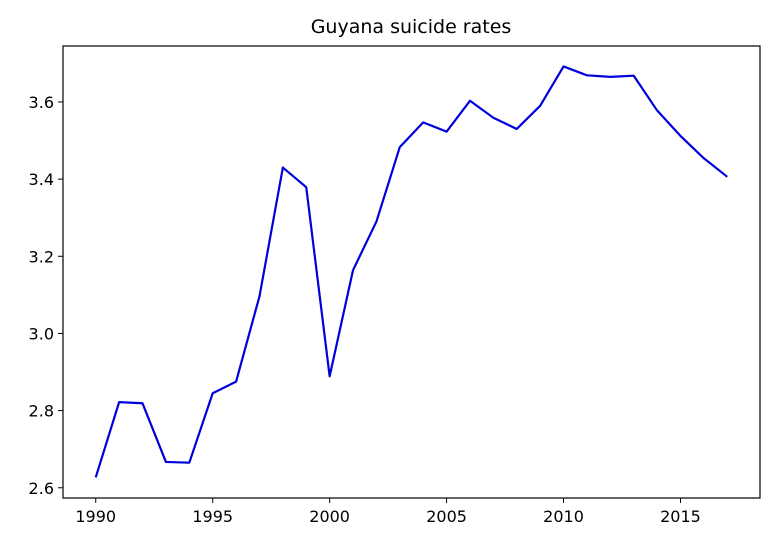 This screenshot has width=775, height=549. Describe the element at coordinates (41, 256) in the screenshot. I see `y-tick-label: 3.2` at that location.